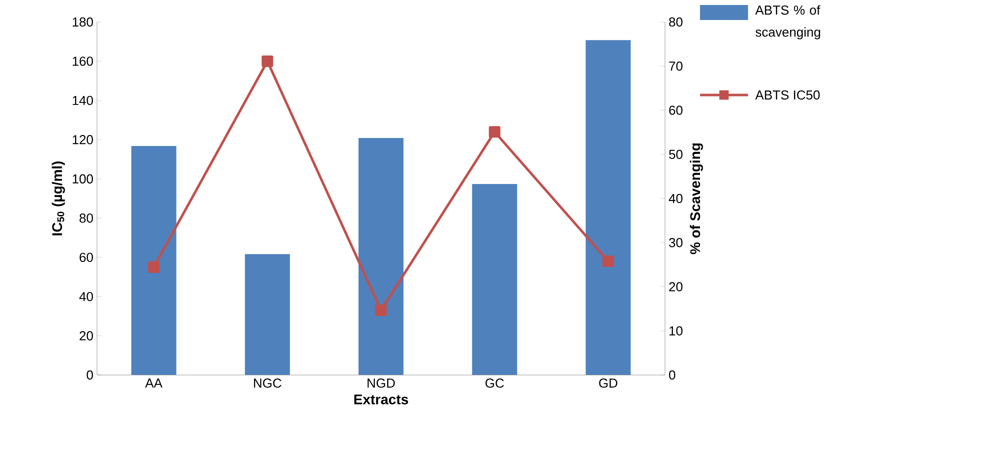 This screenshot has height=451, width=983. I want to click on legend-label: ABTS % of scavenging, so click(787, 22).